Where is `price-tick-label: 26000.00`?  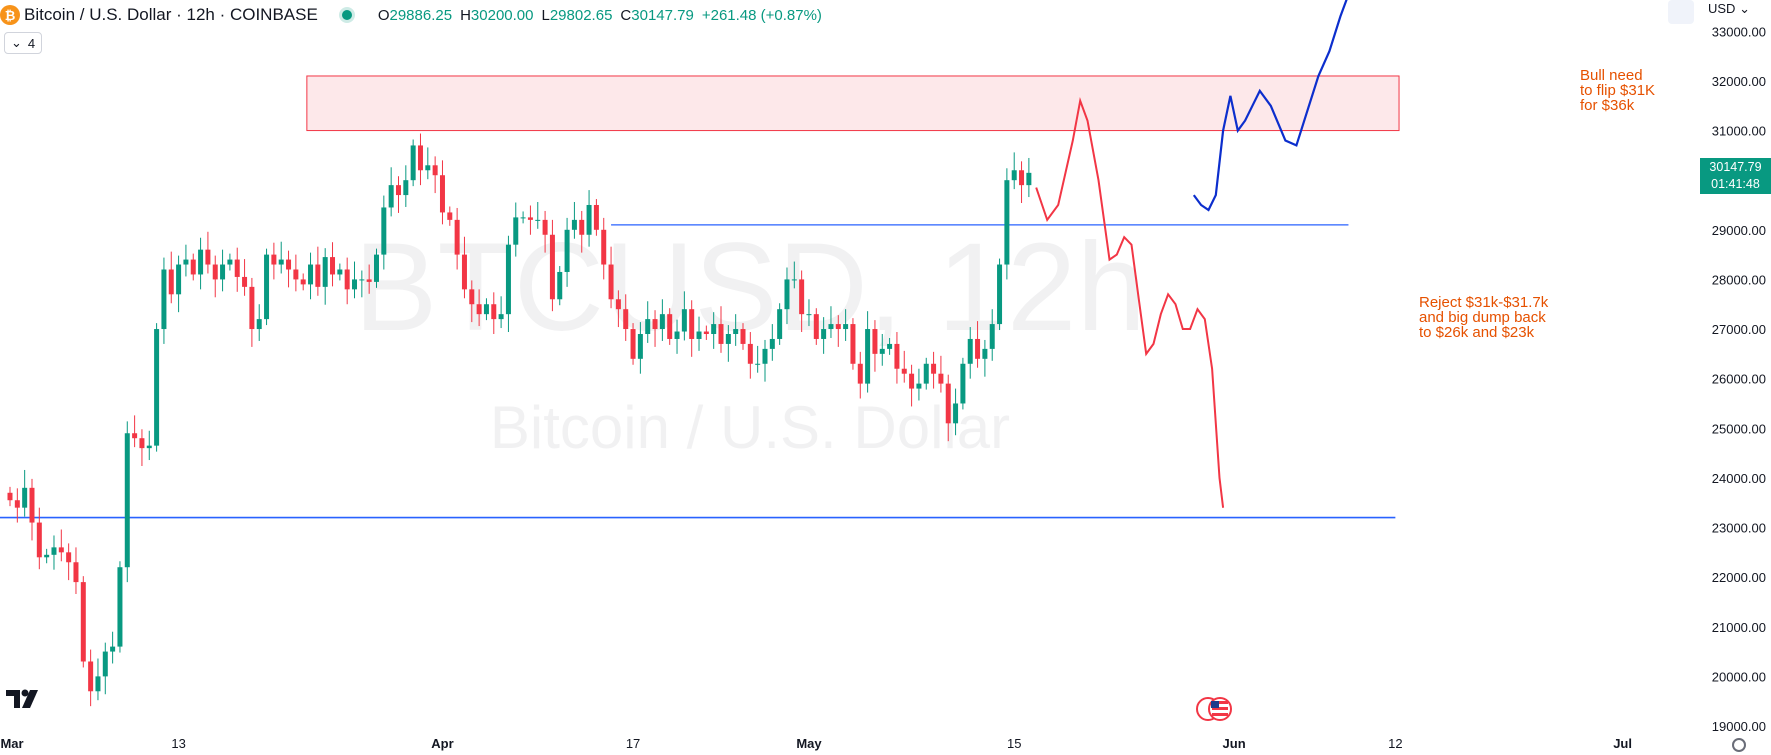
price-tick-label: 26000.00 is located at coordinates (1739, 379).